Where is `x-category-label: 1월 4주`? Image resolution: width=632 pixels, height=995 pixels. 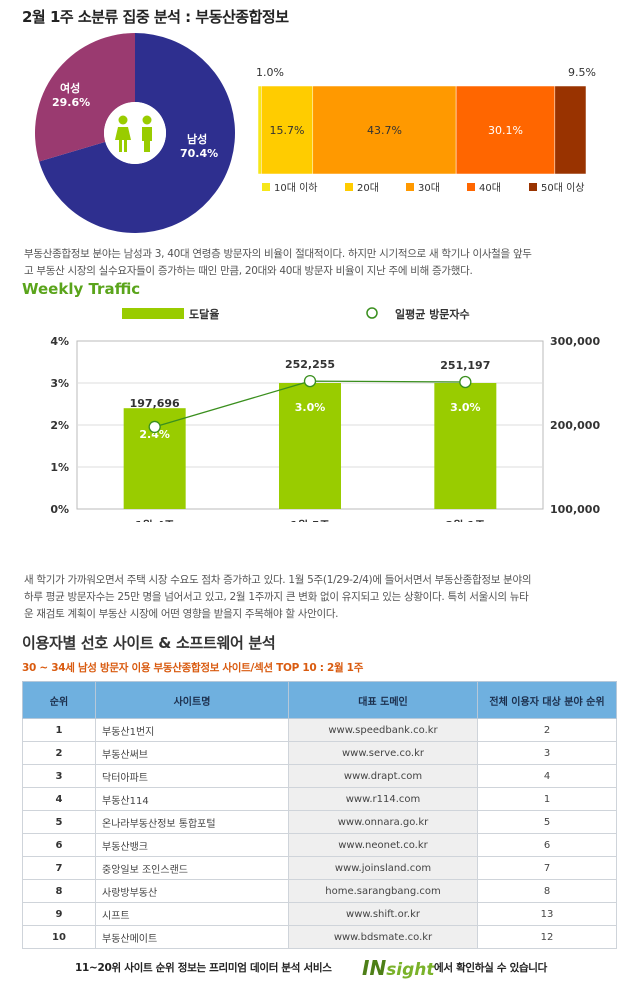
x-category-label: 1월 4주 is located at coordinates (154, 520).